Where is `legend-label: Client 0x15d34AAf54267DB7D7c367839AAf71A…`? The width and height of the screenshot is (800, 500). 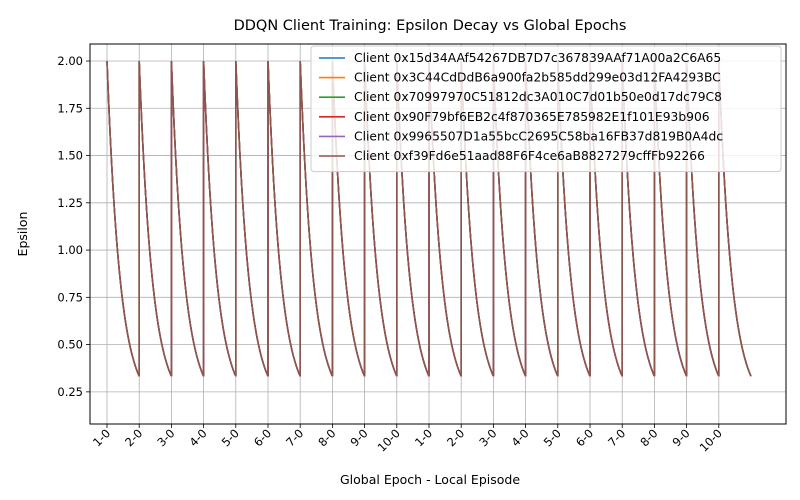
legend-label: Client 0x15d34AAf54267DB7D7c367839AAf71A… is located at coordinates (537, 58).